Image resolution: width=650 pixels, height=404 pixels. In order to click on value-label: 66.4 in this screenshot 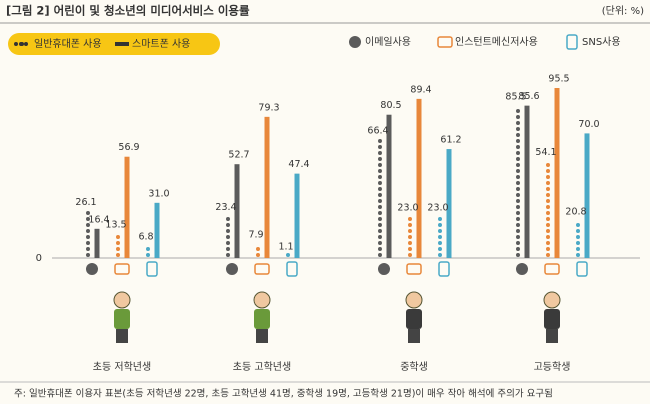, I will do `click(377, 130)`.